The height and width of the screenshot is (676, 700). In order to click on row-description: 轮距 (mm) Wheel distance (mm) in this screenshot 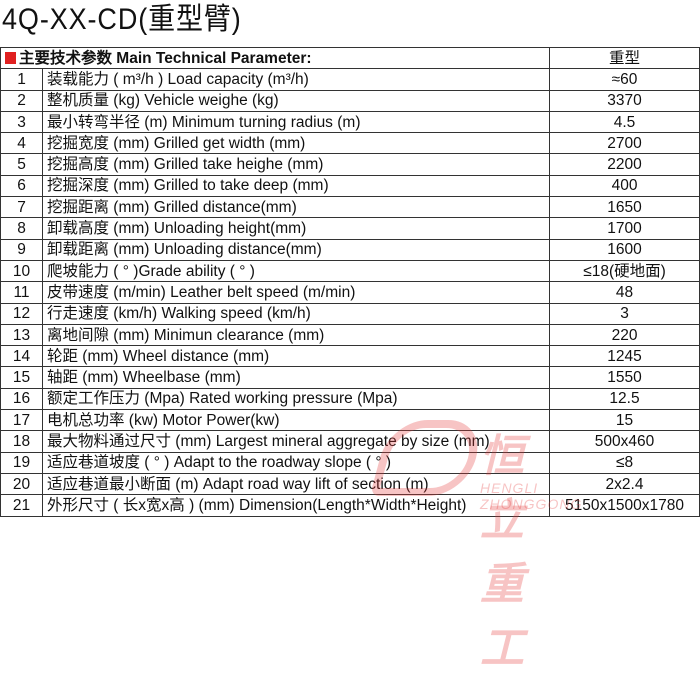, I will do `click(296, 356)`.